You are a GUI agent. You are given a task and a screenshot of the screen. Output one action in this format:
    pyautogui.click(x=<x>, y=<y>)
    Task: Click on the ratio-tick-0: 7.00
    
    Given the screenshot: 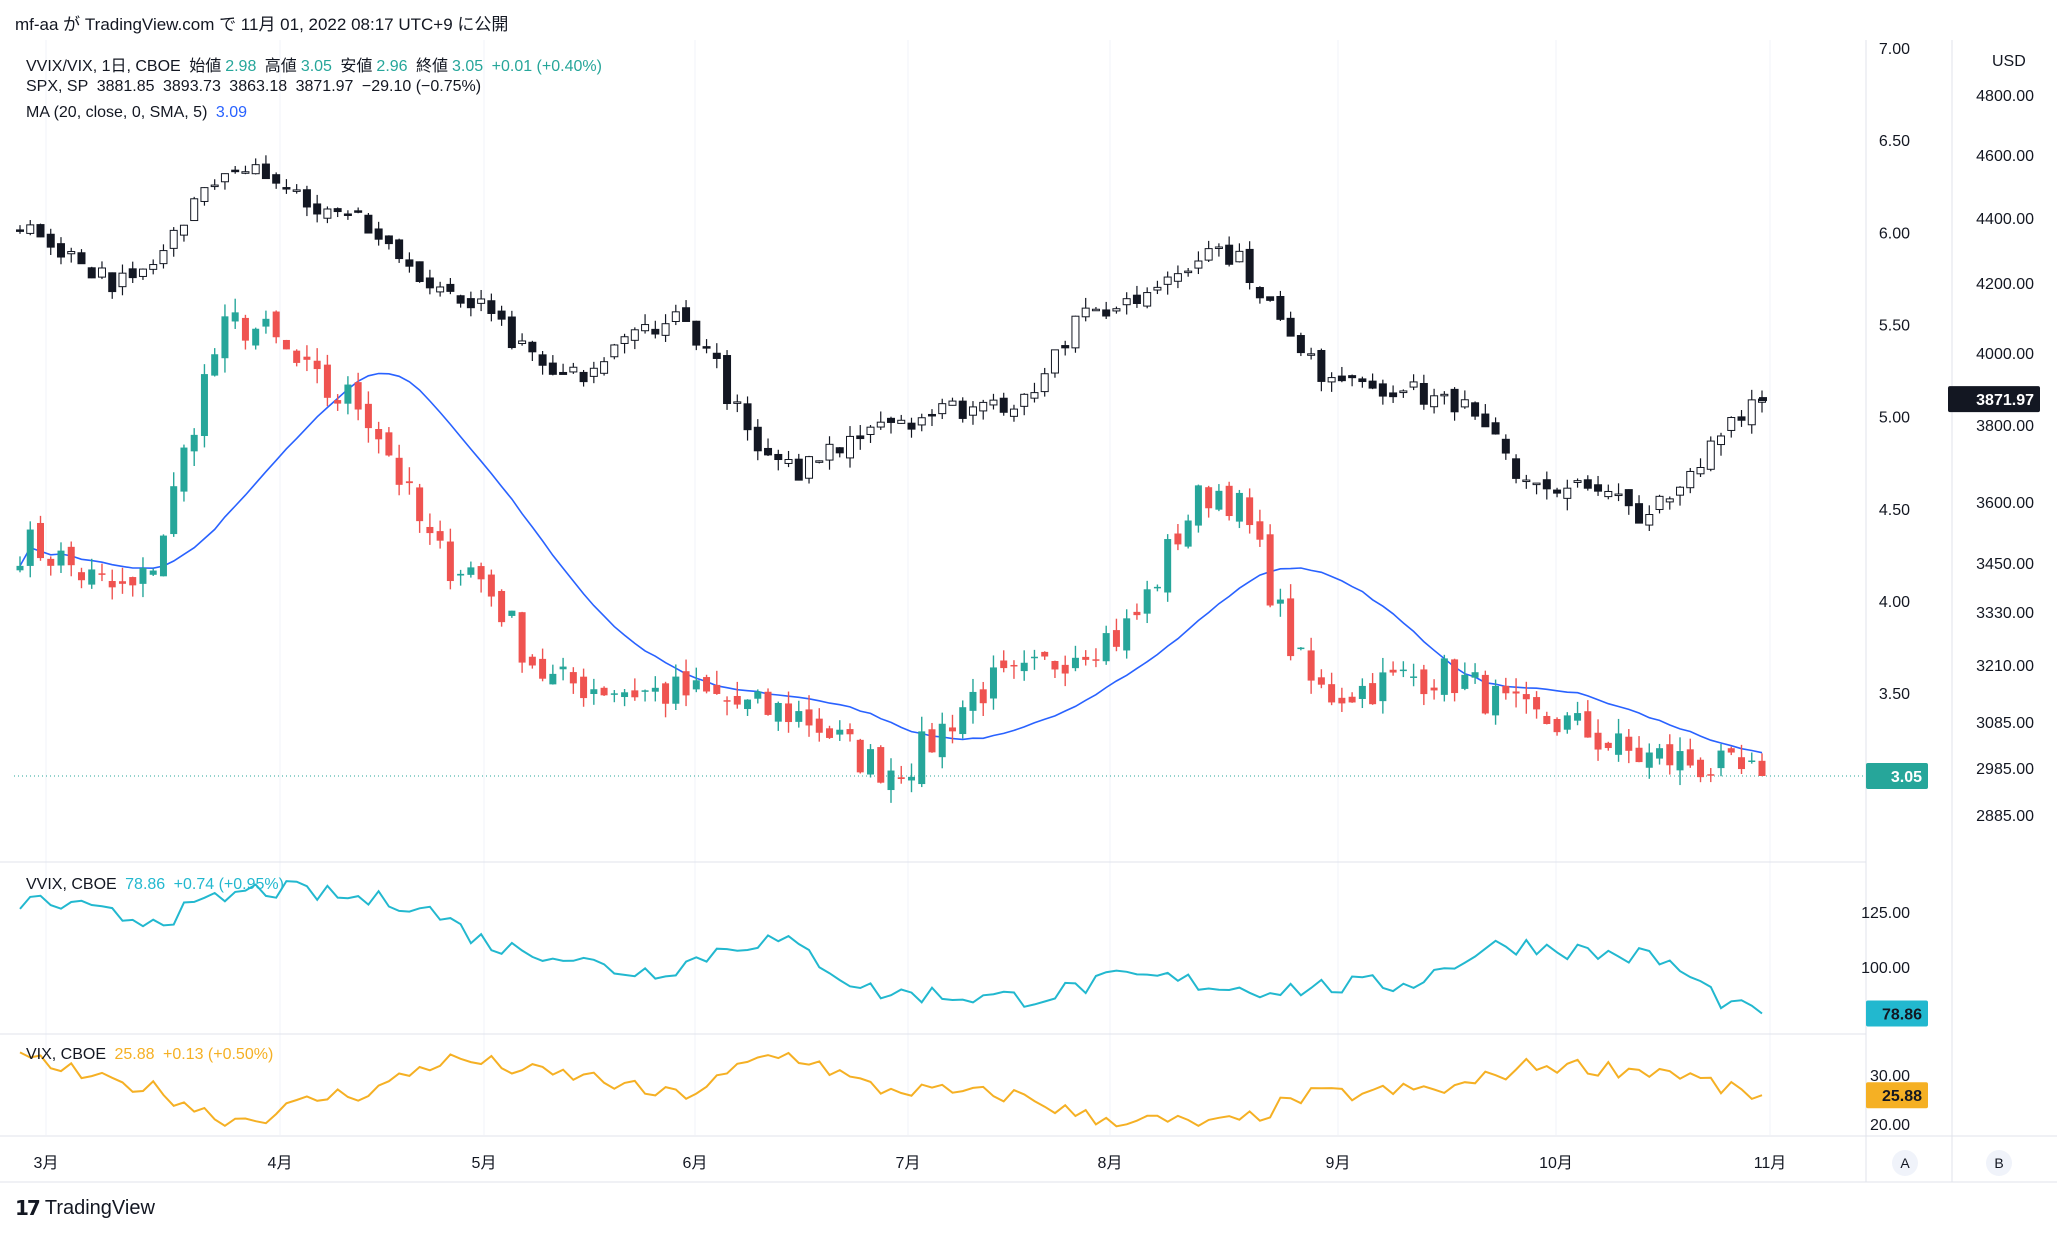 What is the action you would take?
    pyautogui.click(x=1894, y=49)
    